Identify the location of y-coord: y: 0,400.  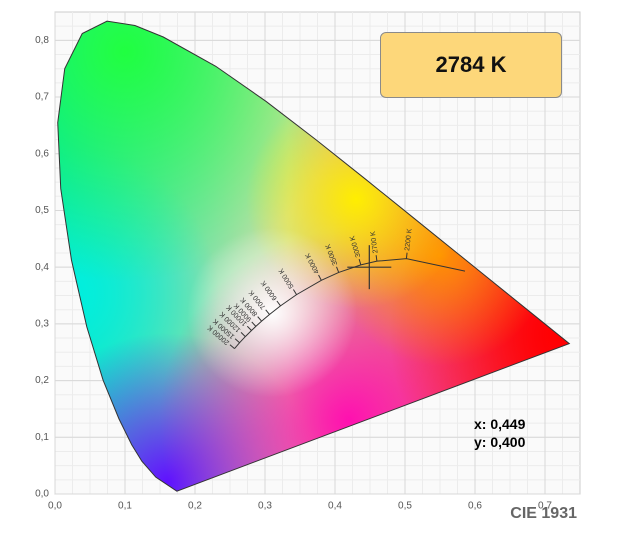
(500, 442).